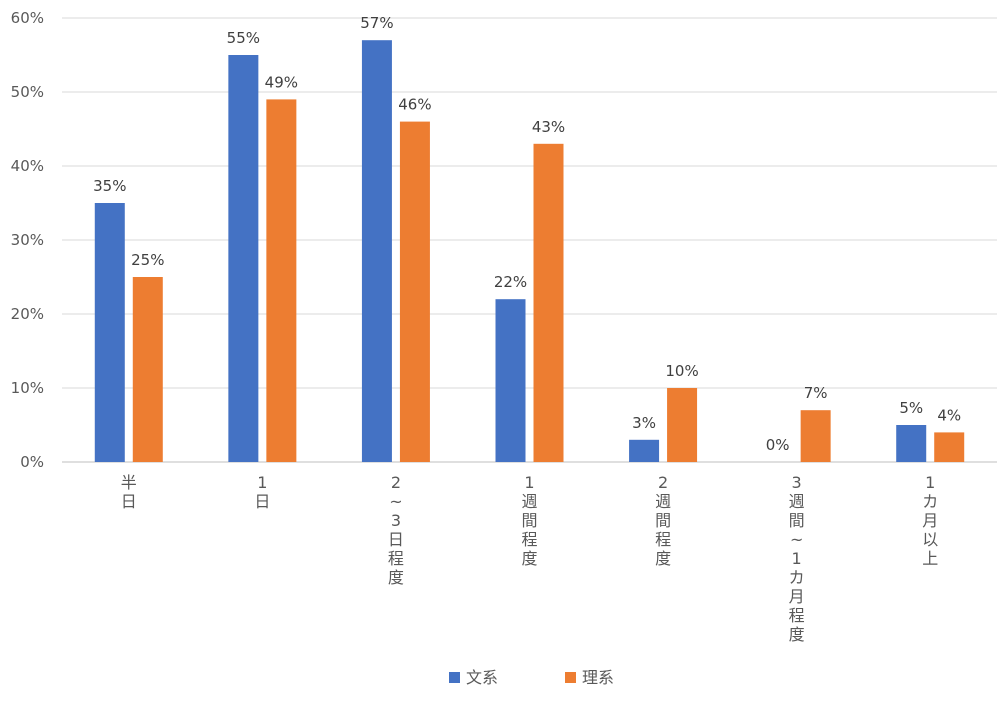  Describe the element at coordinates (930, 520) in the screenshot. I see `x-category-label: 1 カ月以上` at that location.